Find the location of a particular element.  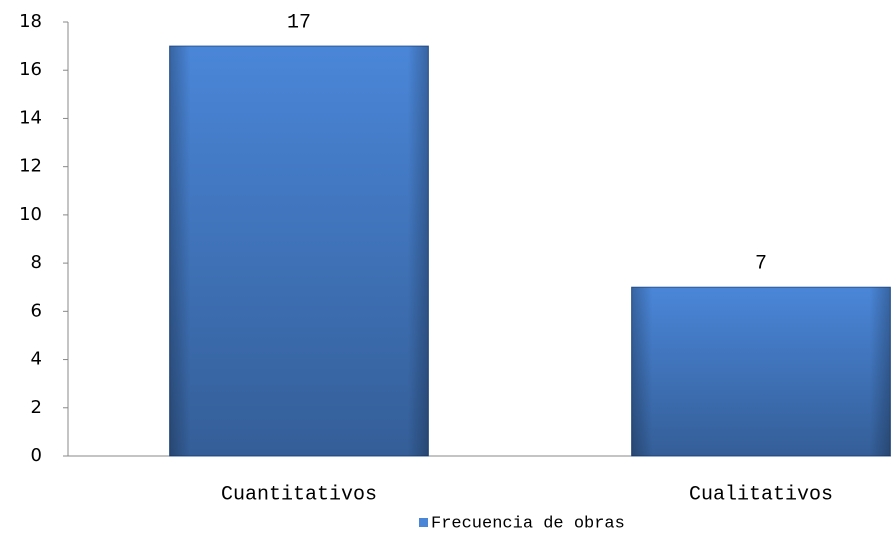

legend-label: Frecuencia de obras is located at coordinates (528, 523).